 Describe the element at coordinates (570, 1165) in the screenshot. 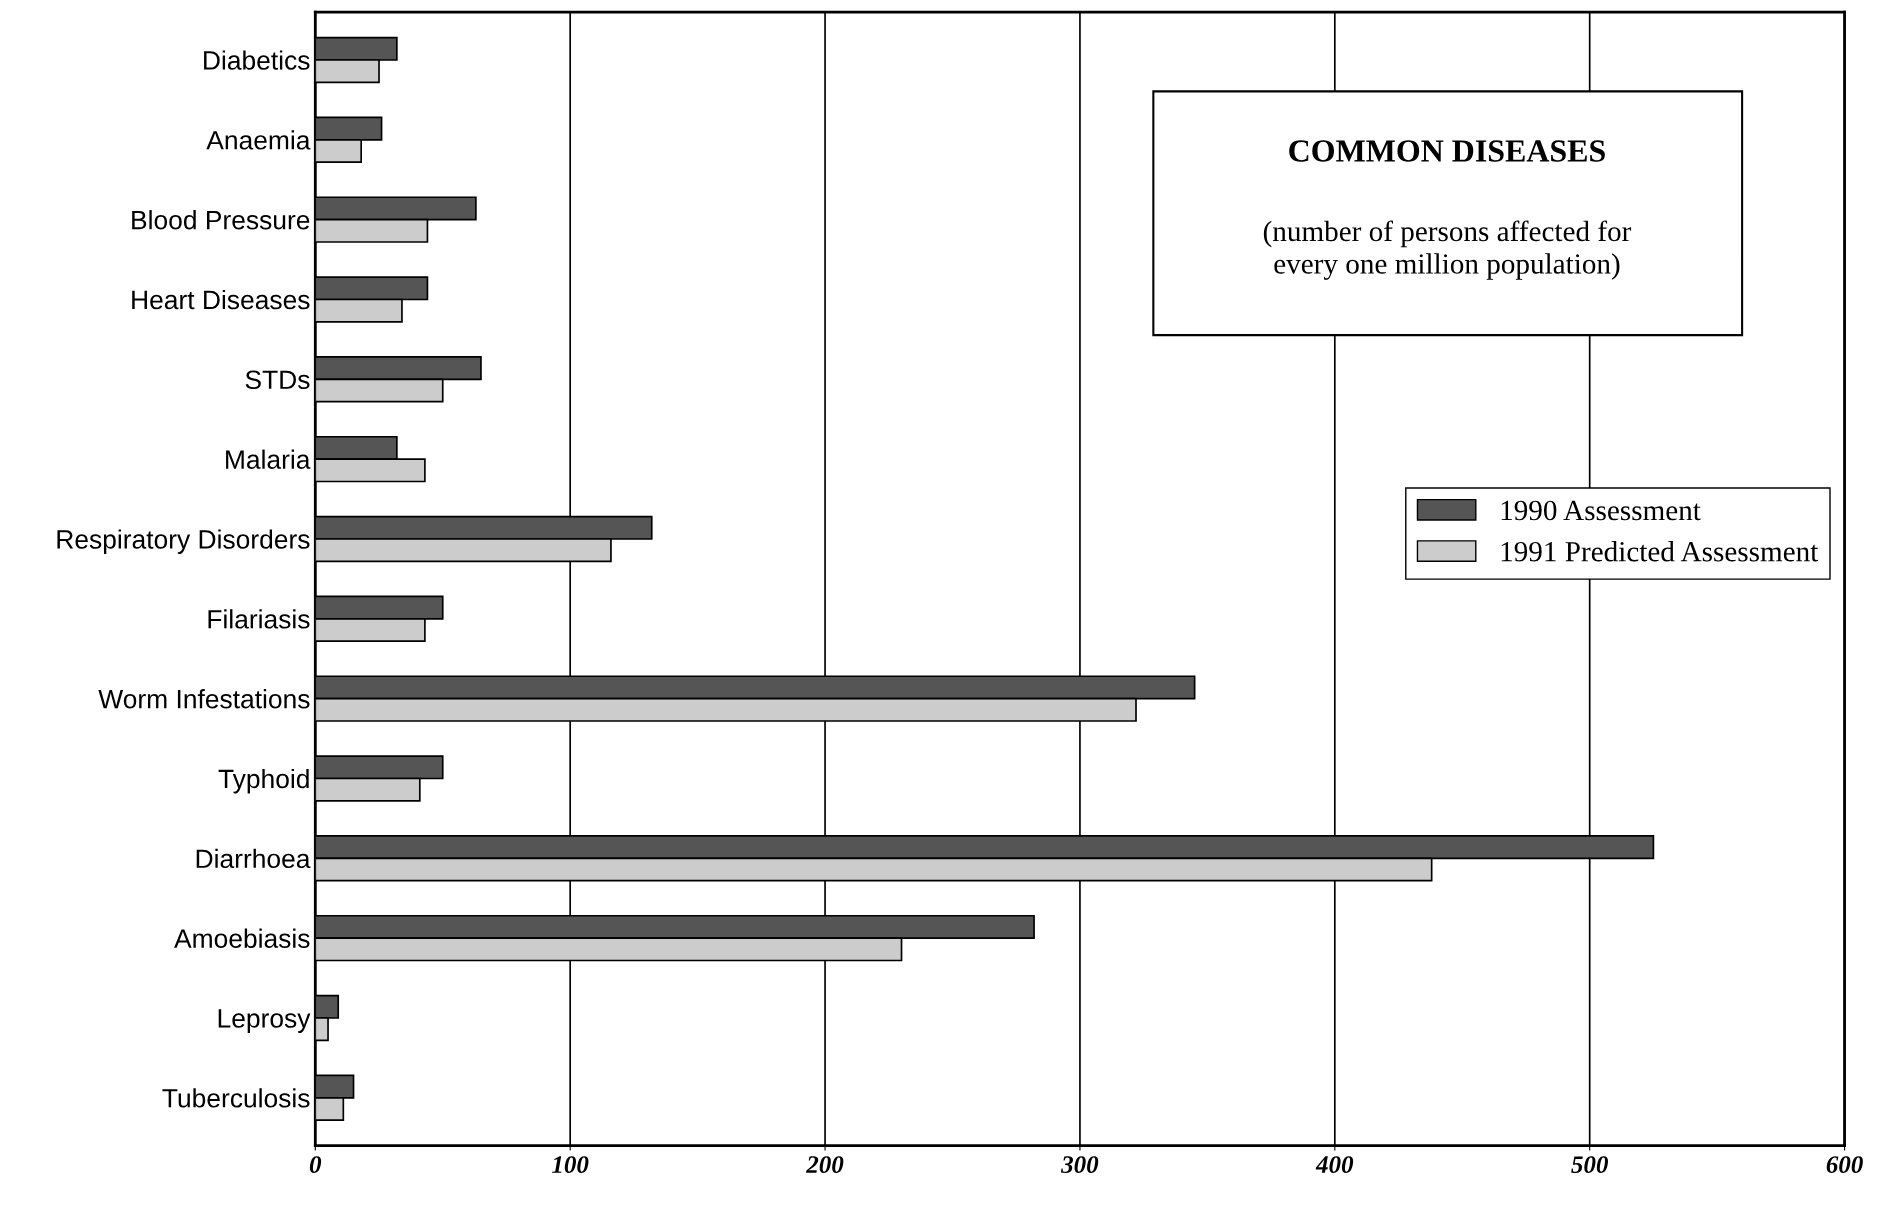

I see `x-tick-label: 100` at that location.